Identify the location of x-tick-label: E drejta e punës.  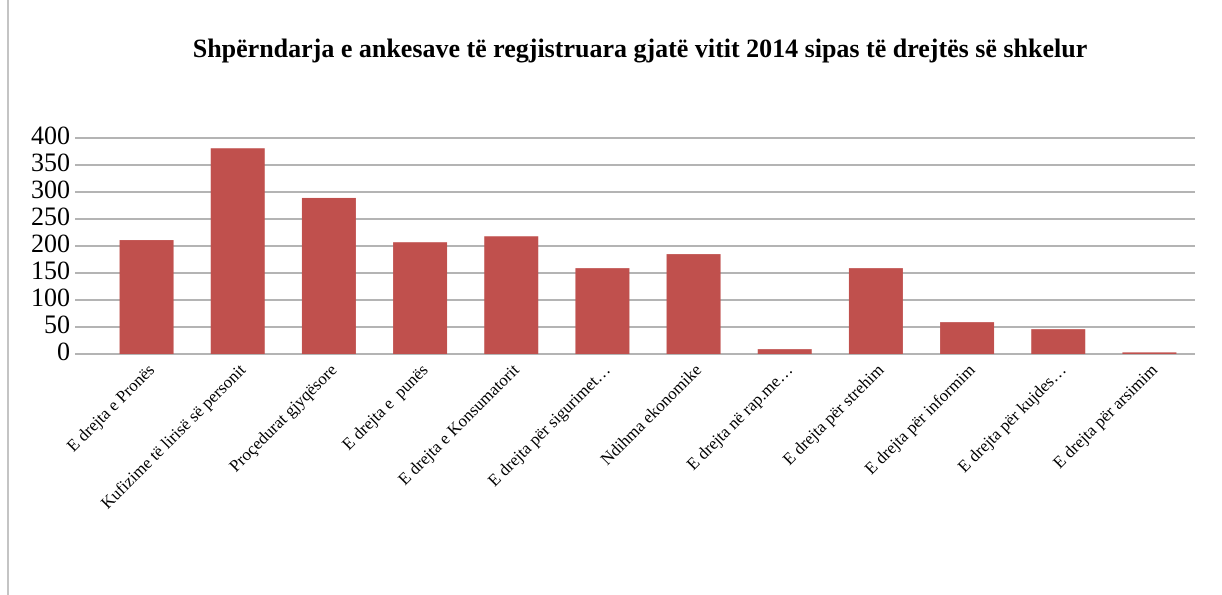
(385, 407).